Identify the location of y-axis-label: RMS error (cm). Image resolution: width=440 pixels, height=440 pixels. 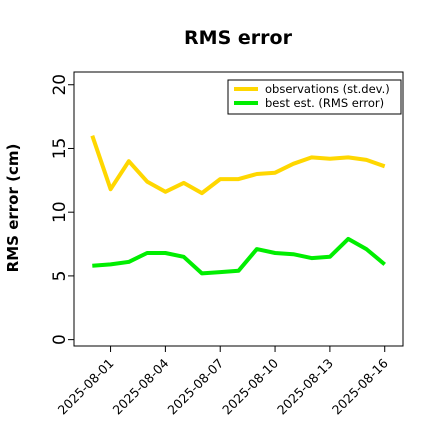
(13, 208).